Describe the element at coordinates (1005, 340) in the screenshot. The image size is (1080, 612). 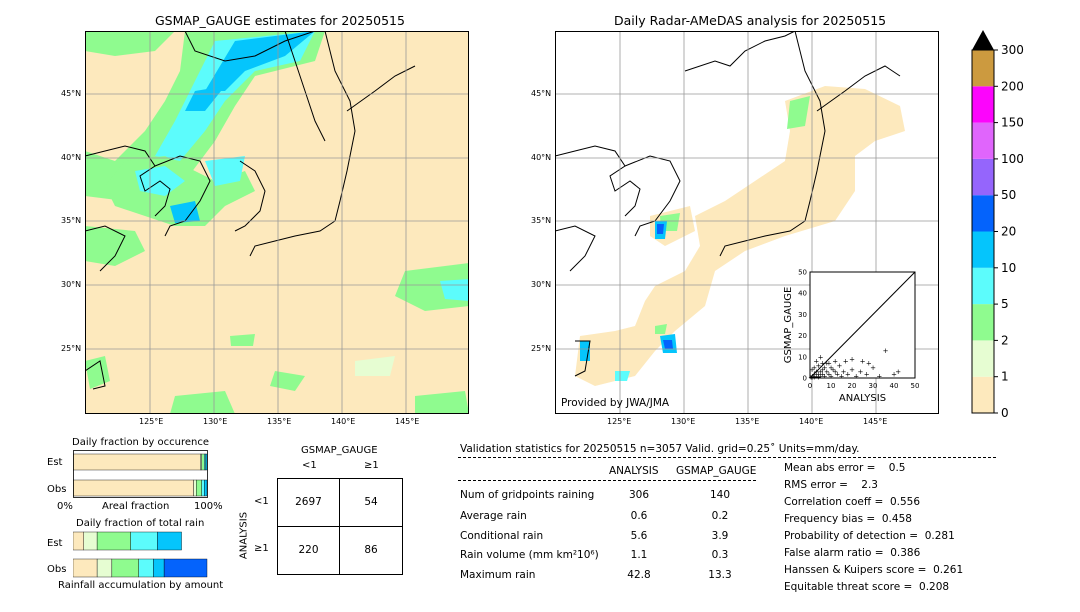
I see `colorbar-label: 2` at that location.